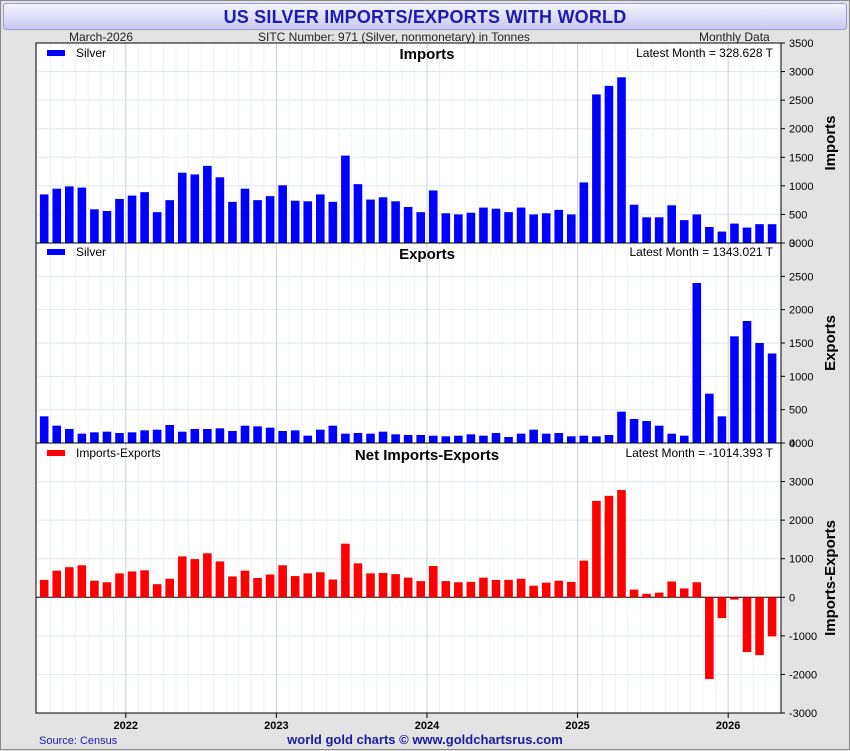 This screenshot has width=850, height=751. I want to click on y-tick-label: 2000, so click(801, 521).